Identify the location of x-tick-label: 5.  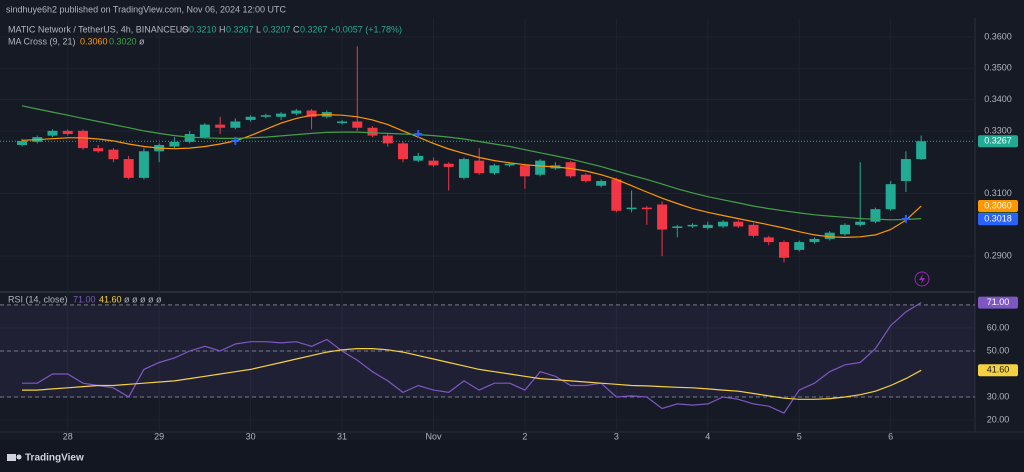
(799, 436).